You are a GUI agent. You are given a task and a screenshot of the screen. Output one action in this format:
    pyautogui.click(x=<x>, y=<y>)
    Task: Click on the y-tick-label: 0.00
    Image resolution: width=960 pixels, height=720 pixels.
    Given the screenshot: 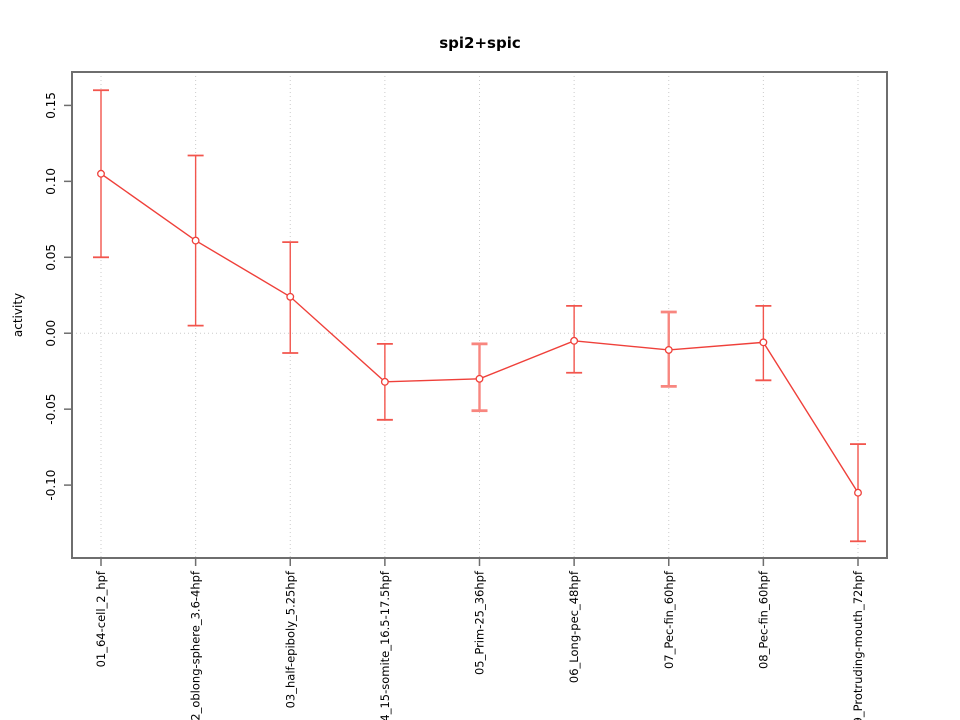 What is the action you would take?
    pyautogui.click(x=51, y=333)
    